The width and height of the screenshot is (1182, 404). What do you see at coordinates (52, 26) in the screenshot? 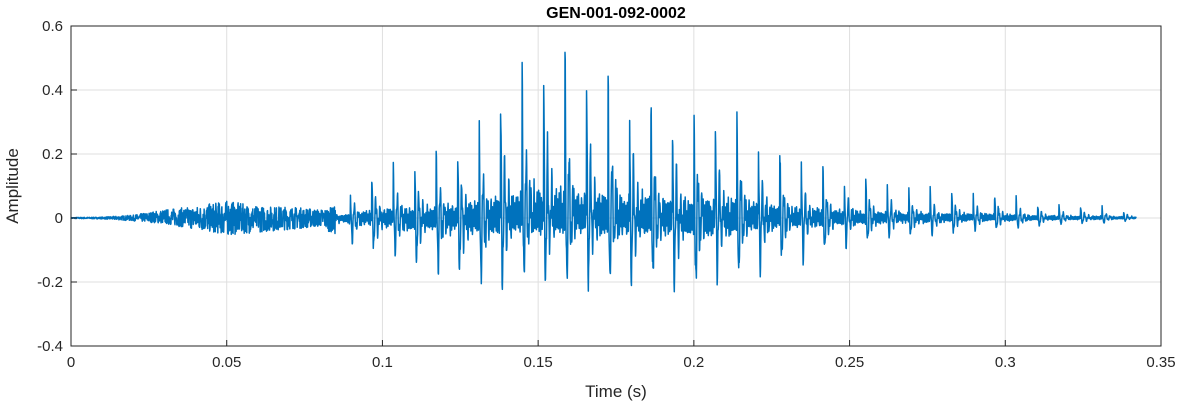
I see `y-tick-label: 0.6` at bounding box center [52, 26].